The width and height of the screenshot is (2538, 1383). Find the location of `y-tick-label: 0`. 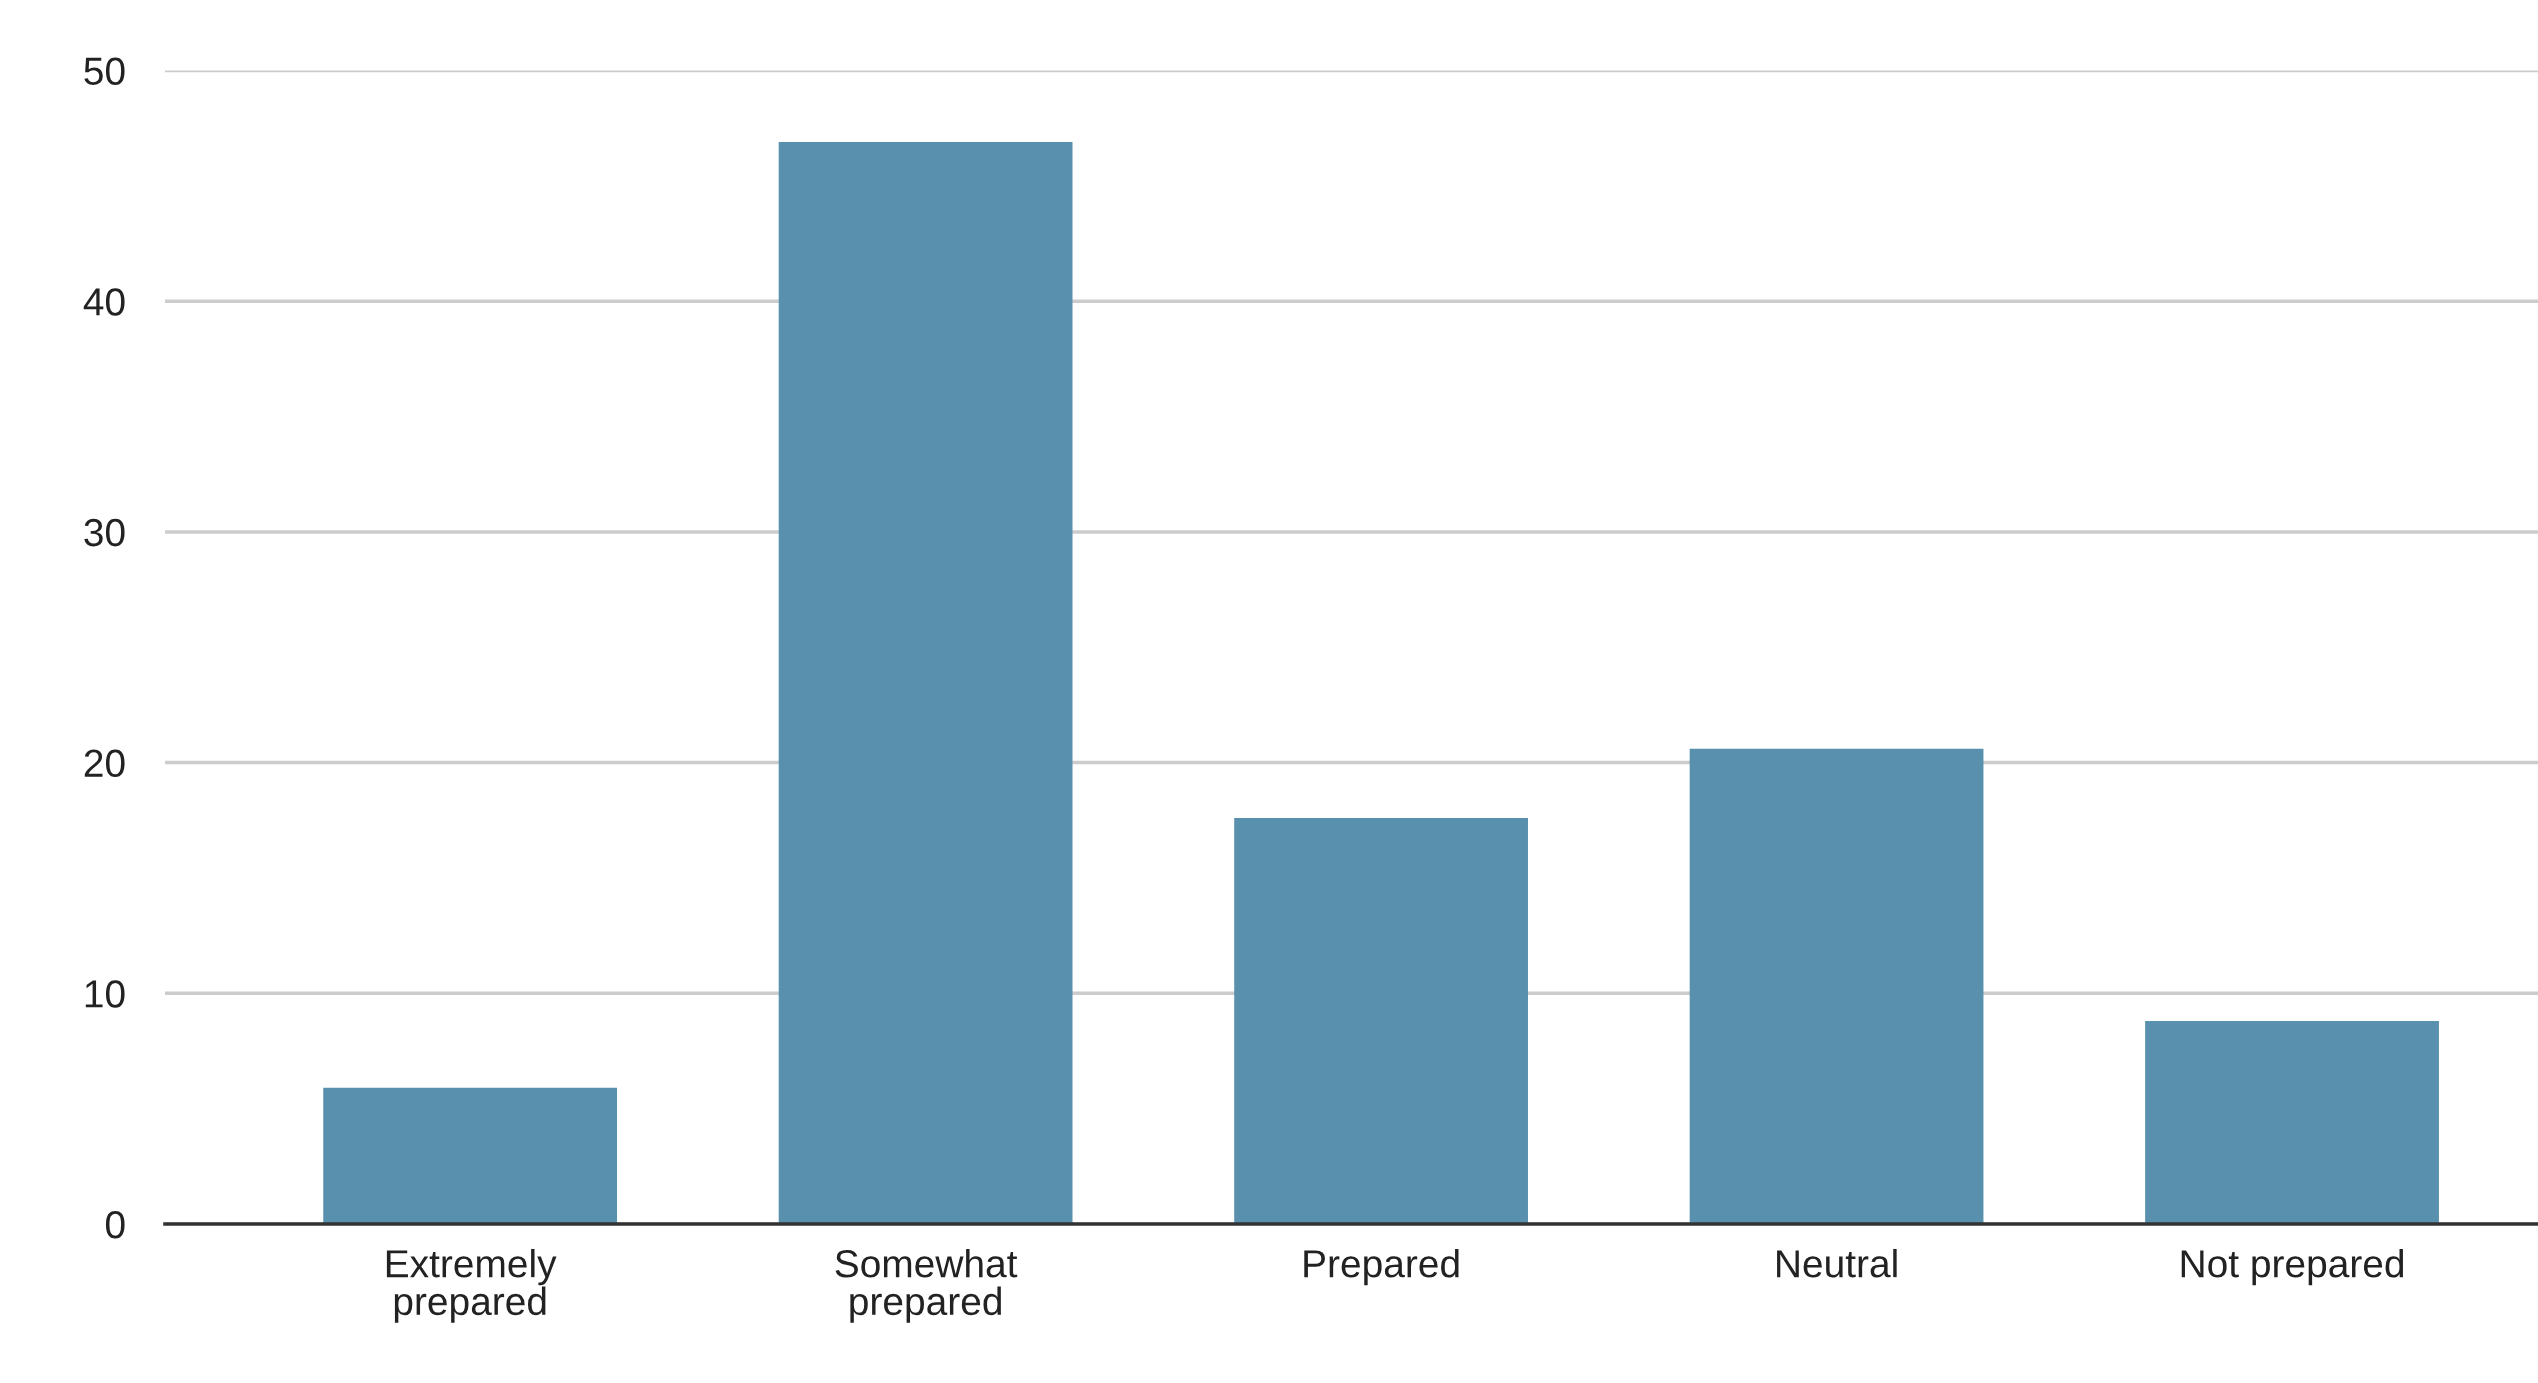

y-tick-label: 0 is located at coordinates (115, 1224).